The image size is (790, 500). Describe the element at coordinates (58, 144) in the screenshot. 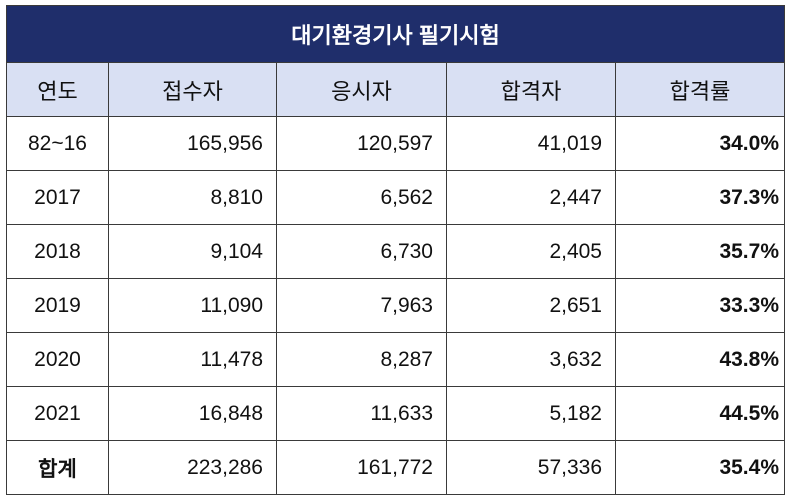

I see `year-cell: 82~16` at that location.